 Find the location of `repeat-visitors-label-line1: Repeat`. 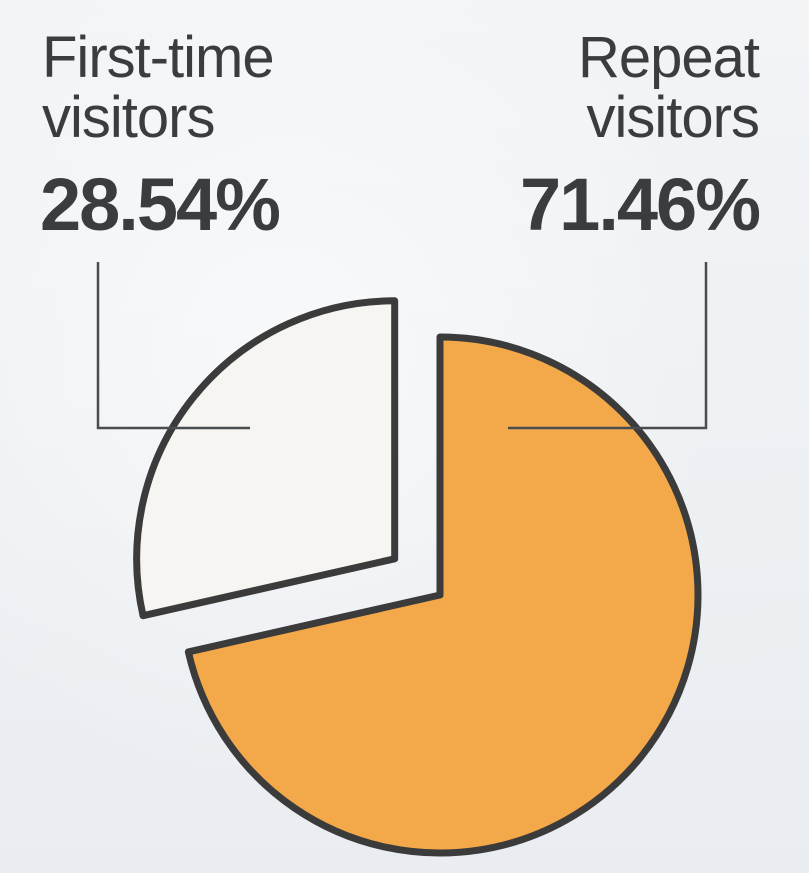

repeat-visitors-label-line1: Repeat is located at coordinates (668, 57).